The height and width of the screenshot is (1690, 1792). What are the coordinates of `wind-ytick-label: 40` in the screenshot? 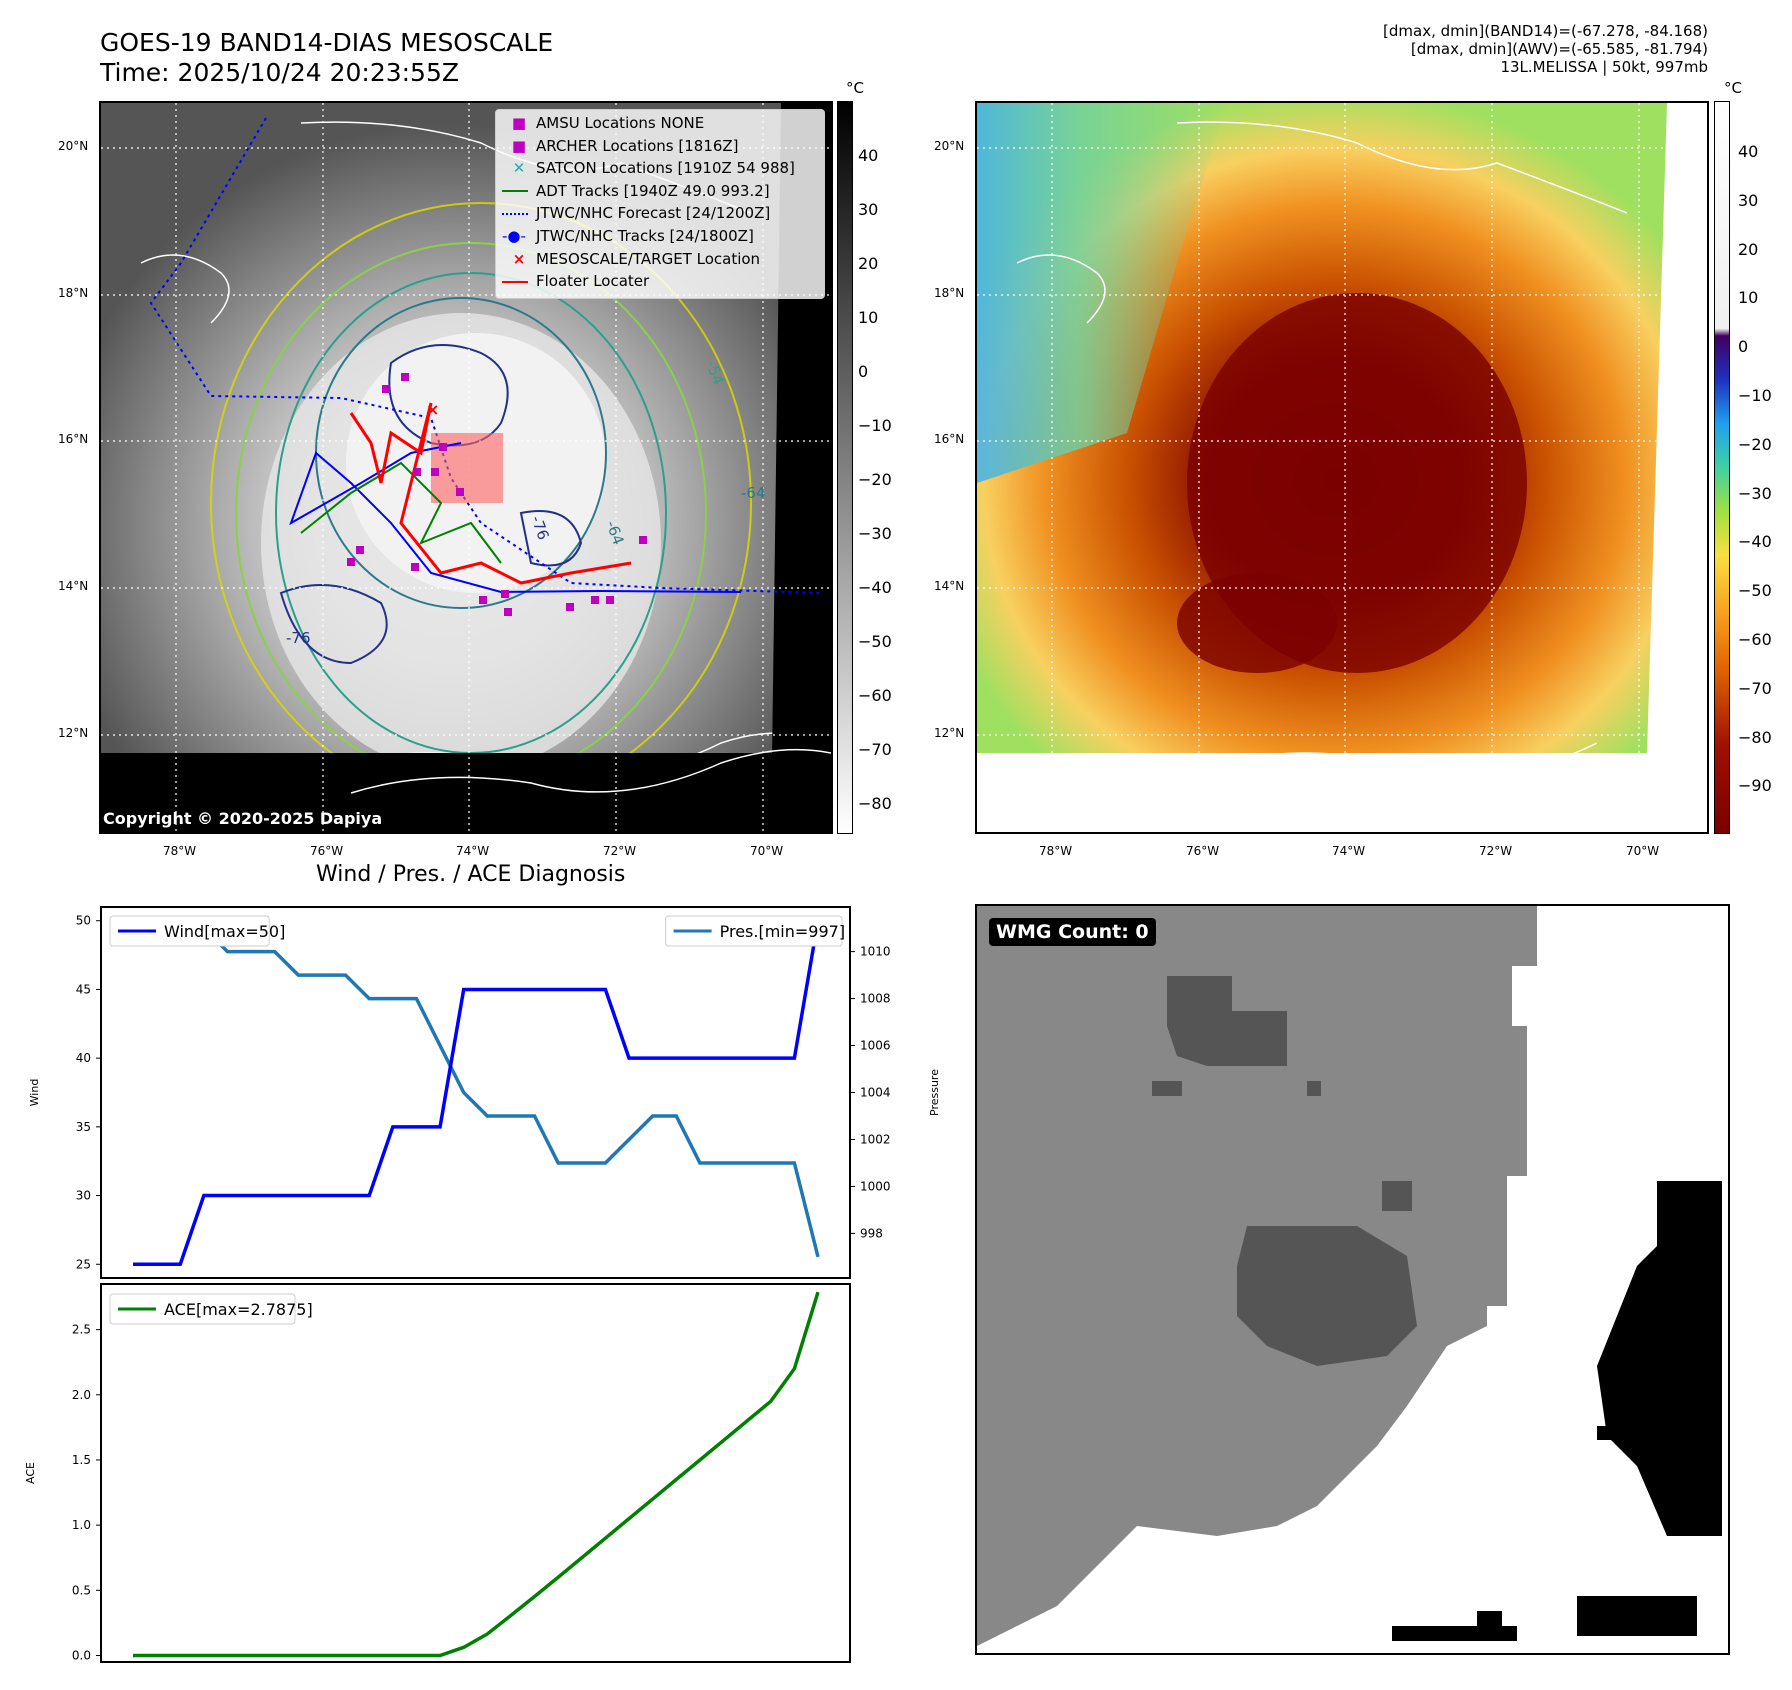 It's located at (83, 1058).